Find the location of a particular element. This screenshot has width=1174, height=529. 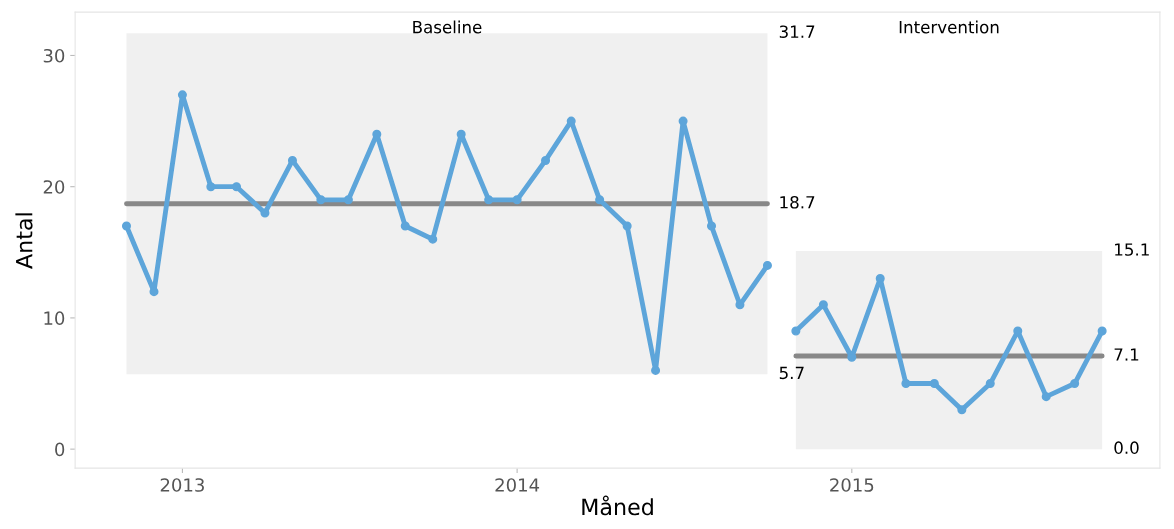

y-tick-label: 0 is located at coordinates (60, 449).